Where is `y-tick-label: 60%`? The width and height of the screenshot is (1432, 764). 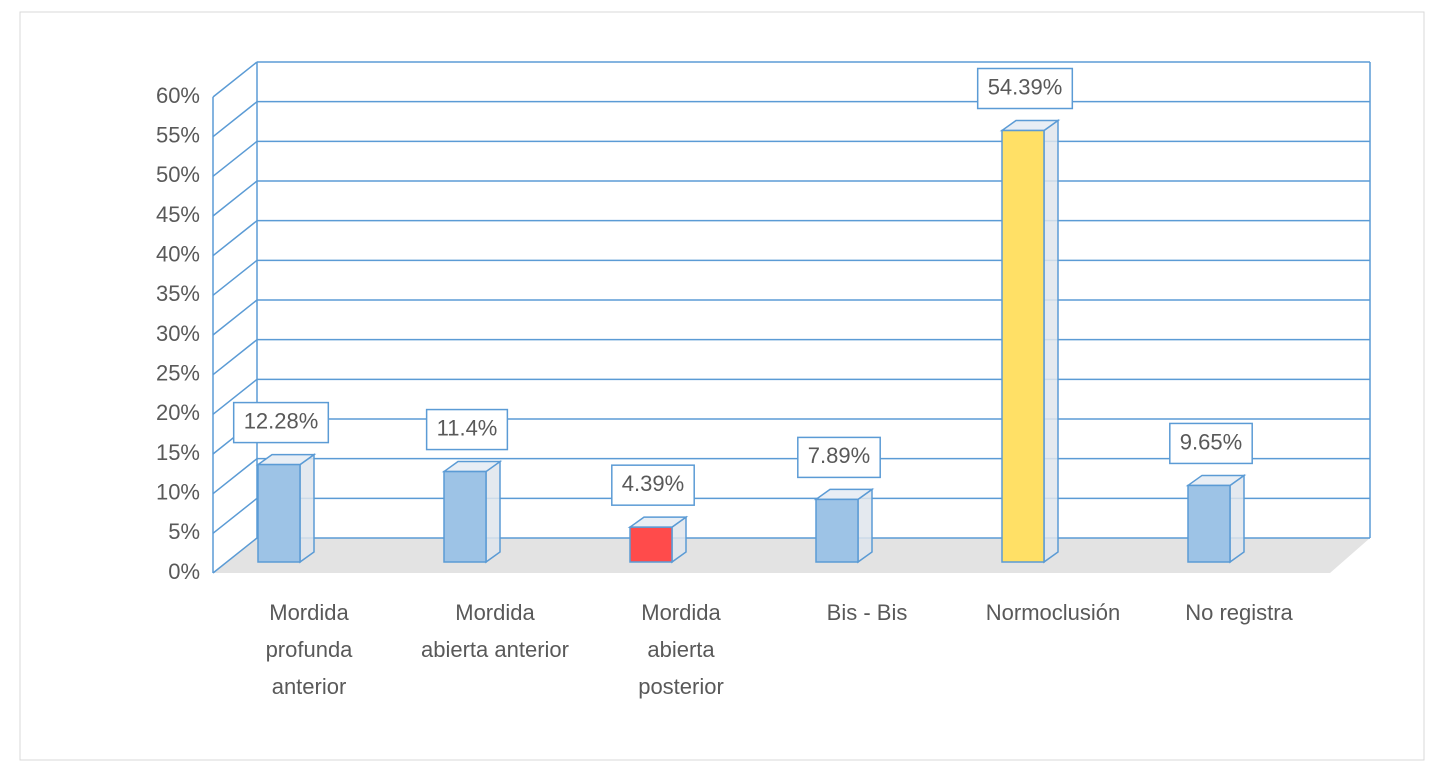 y-tick-label: 60% is located at coordinates (178, 95).